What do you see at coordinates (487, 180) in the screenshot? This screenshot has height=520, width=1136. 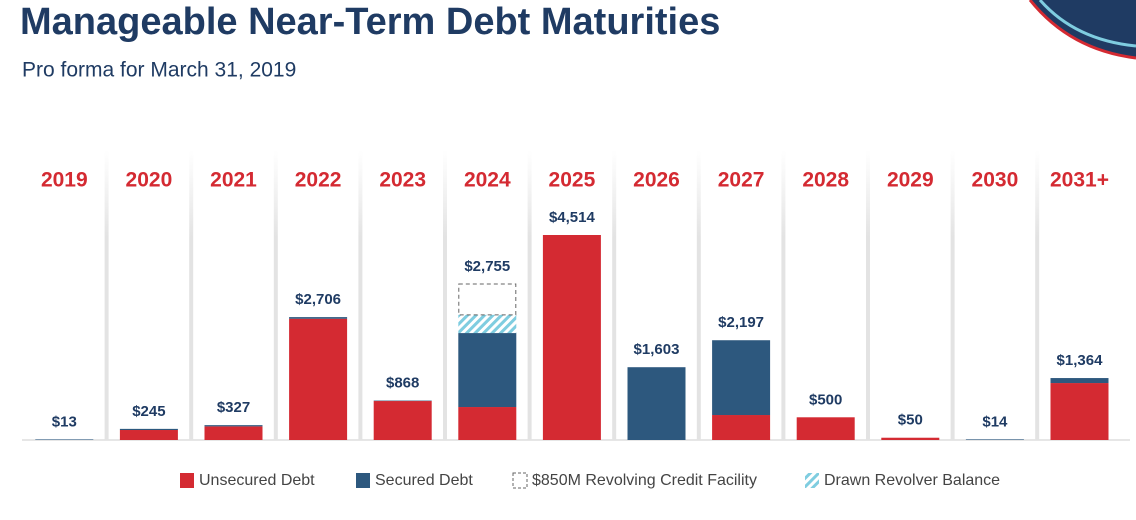 I see `year-label: 2024` at bounding box center [487, 180].